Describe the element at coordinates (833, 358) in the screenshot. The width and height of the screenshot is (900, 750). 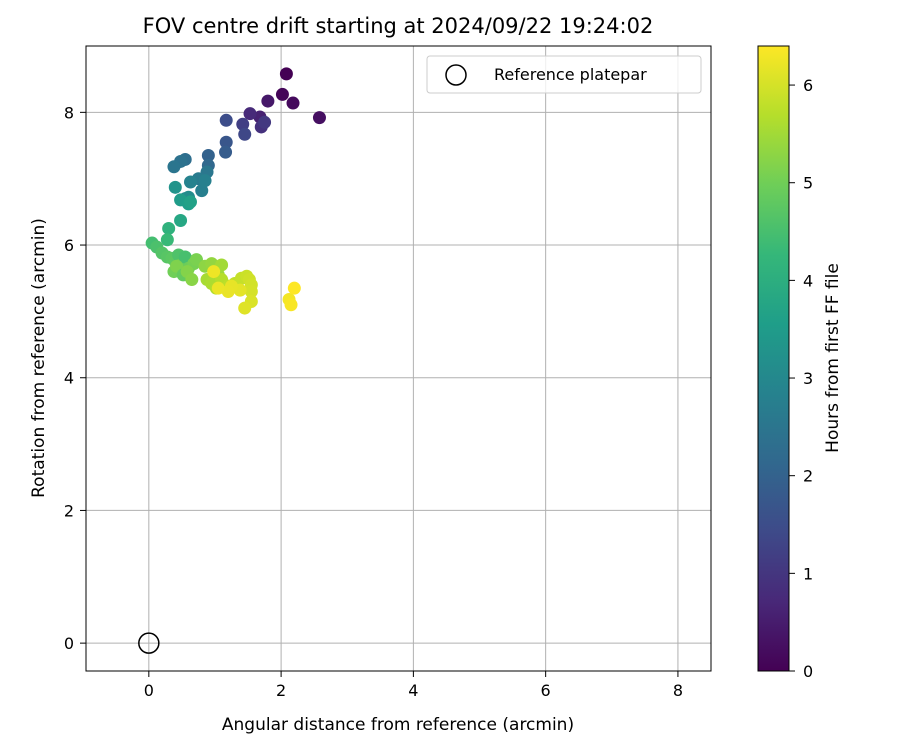
I see `colorbar-label: Hours from first FF file` at that location.